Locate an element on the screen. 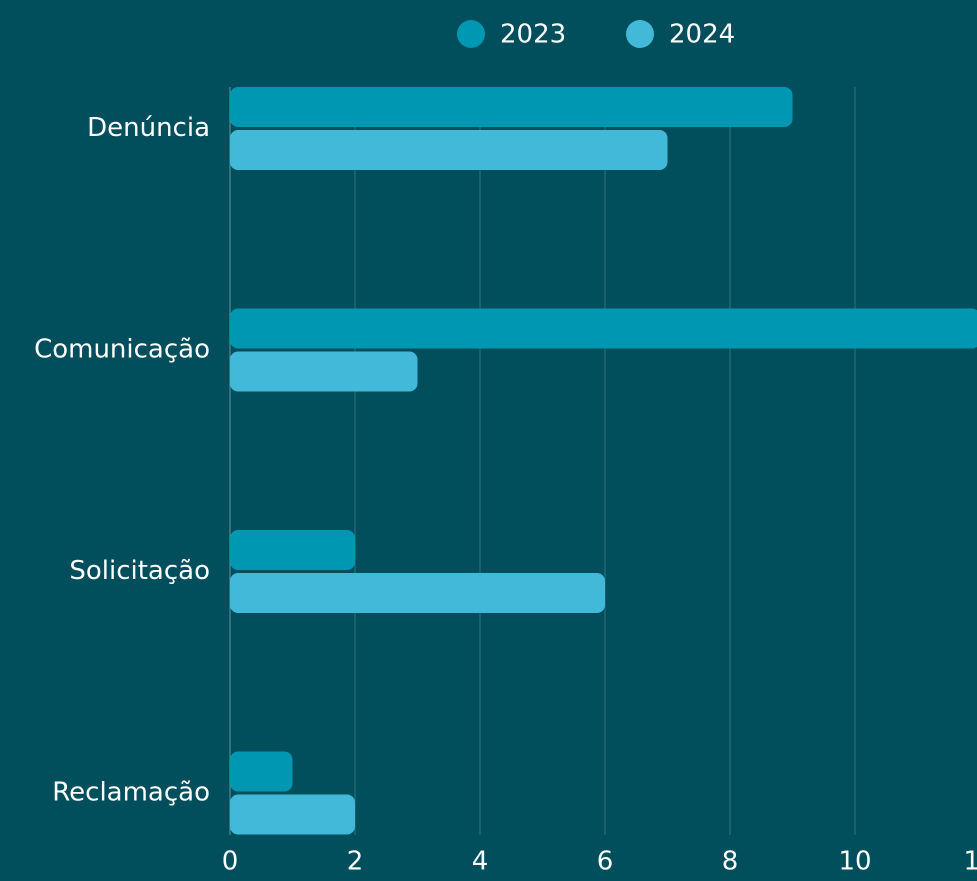 The image size is (977, 881). legend-label: 2023 is located at coordinates (533, 35).